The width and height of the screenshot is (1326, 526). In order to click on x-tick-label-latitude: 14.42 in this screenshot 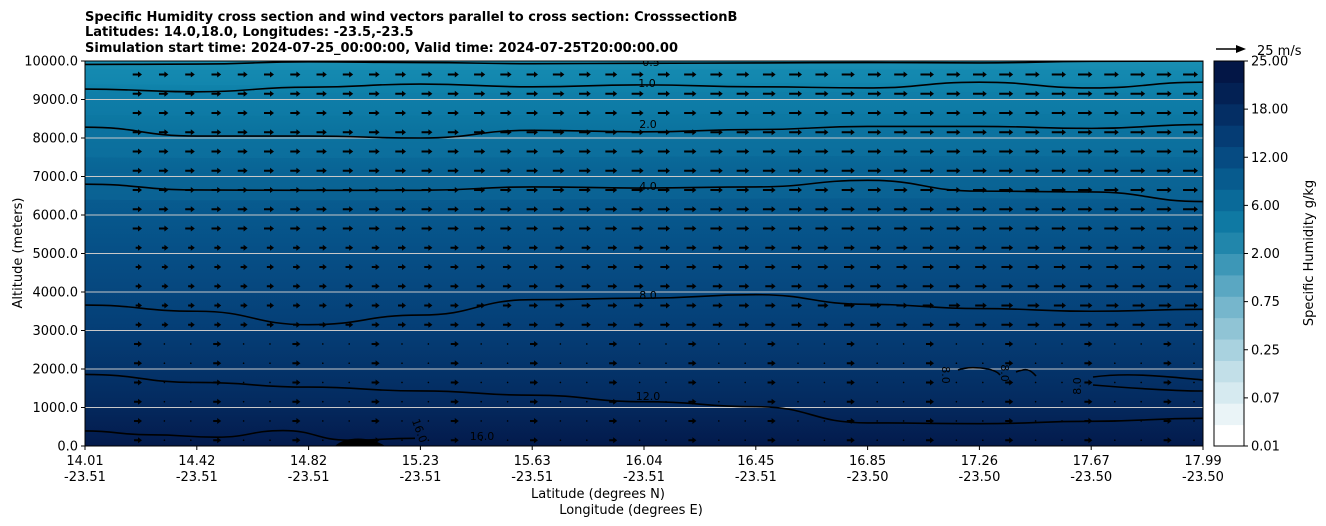, I will do `click(196, 461)`.